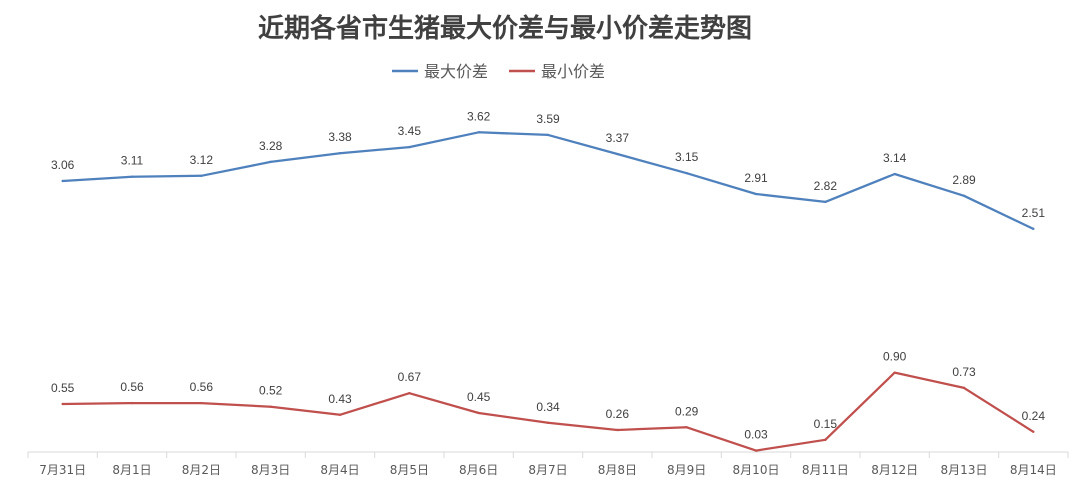 This screenshot has width=1080, height=490. Describe the element at coordinates (1033, 470) in the screenshot. I see `x-tick-label: 8月14日` at that location.